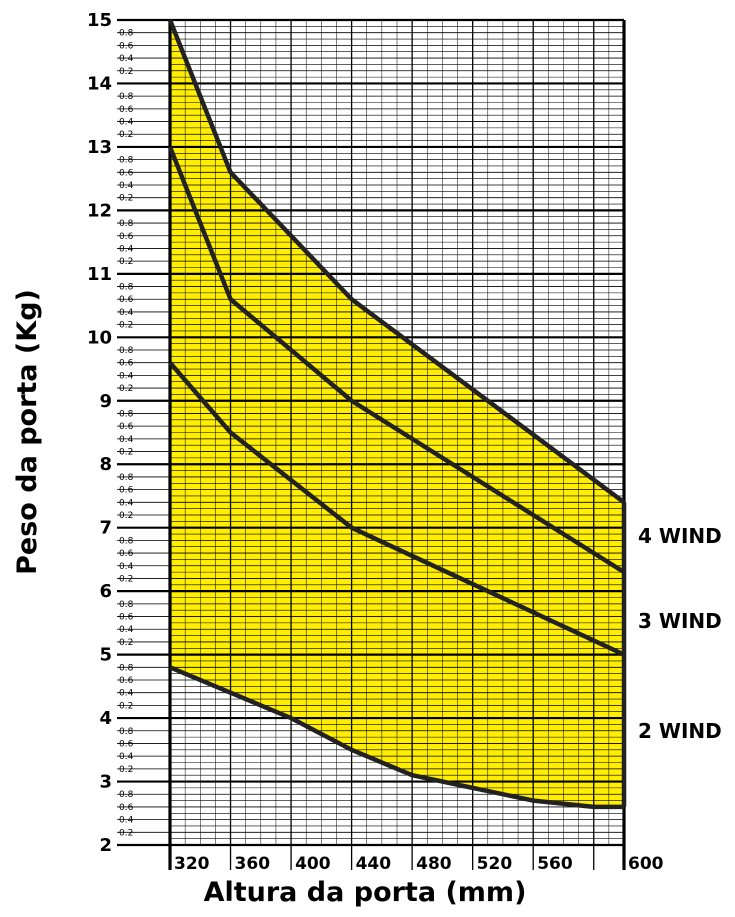  What do you see at coordinates (105, 845) in the screenshot?
I see `y-tick-label: 2` at bounding box center [105, 845].